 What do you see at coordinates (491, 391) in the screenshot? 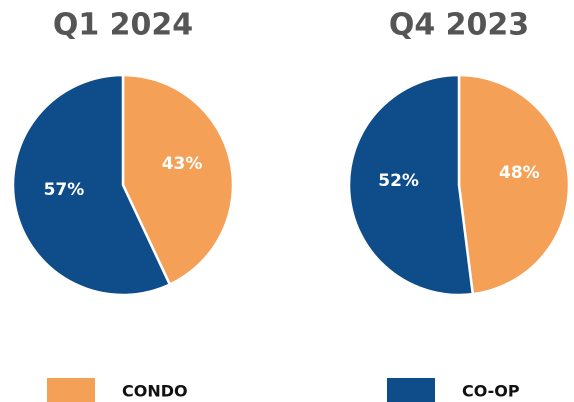
I see `legend-label: CO-OP` at bounding box center [491, 391].